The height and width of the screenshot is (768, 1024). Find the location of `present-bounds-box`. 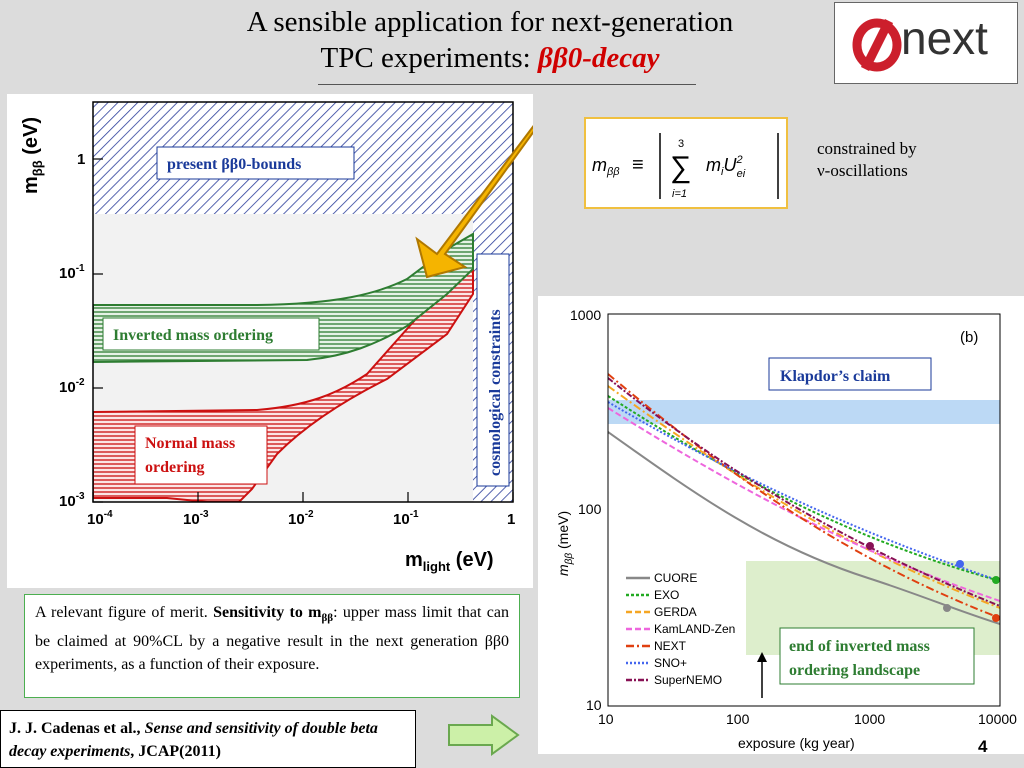

present-bounds-box is located at coordinates (255, 163).